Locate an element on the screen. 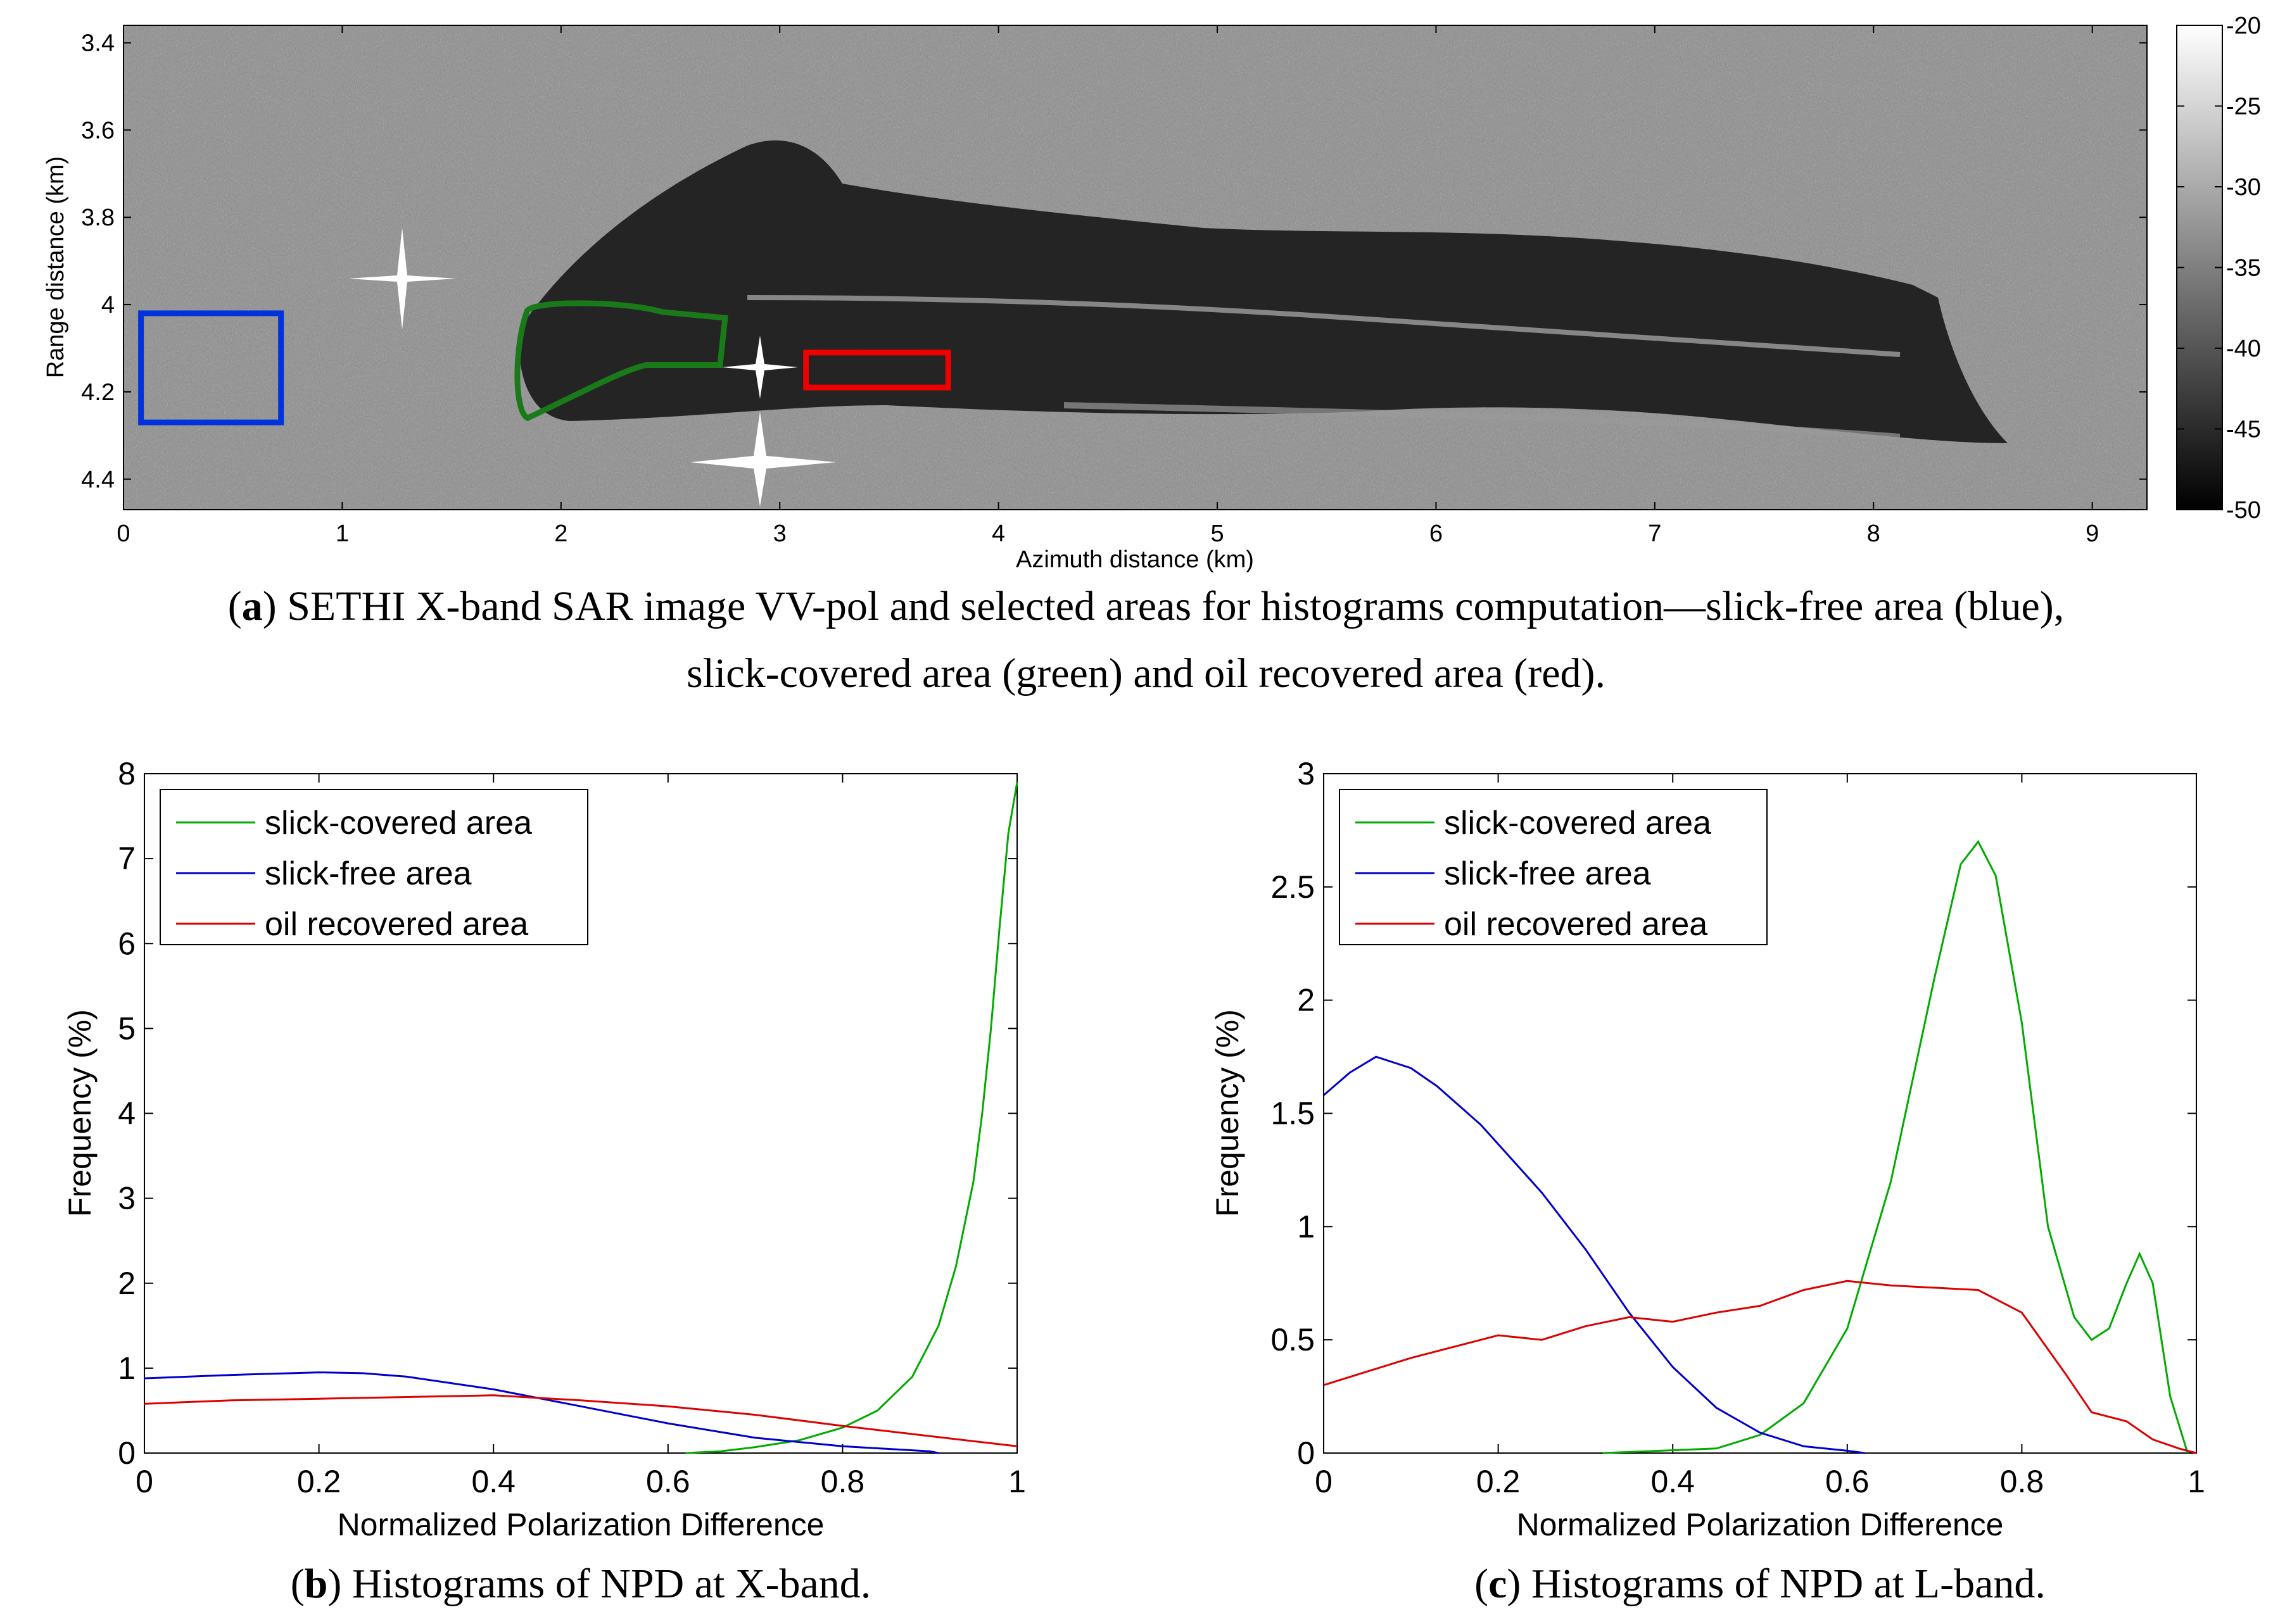 The image size is (2292, 1624). sar-x-tick-label: 3 is located at coordinates (780, 533).